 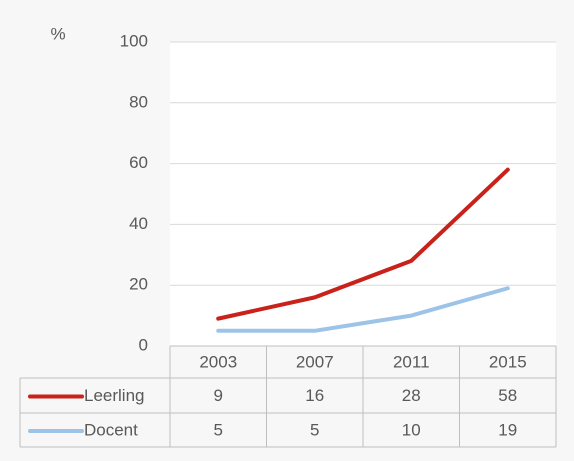 I want to click on table-value: 19, so click(x=507, y=429).